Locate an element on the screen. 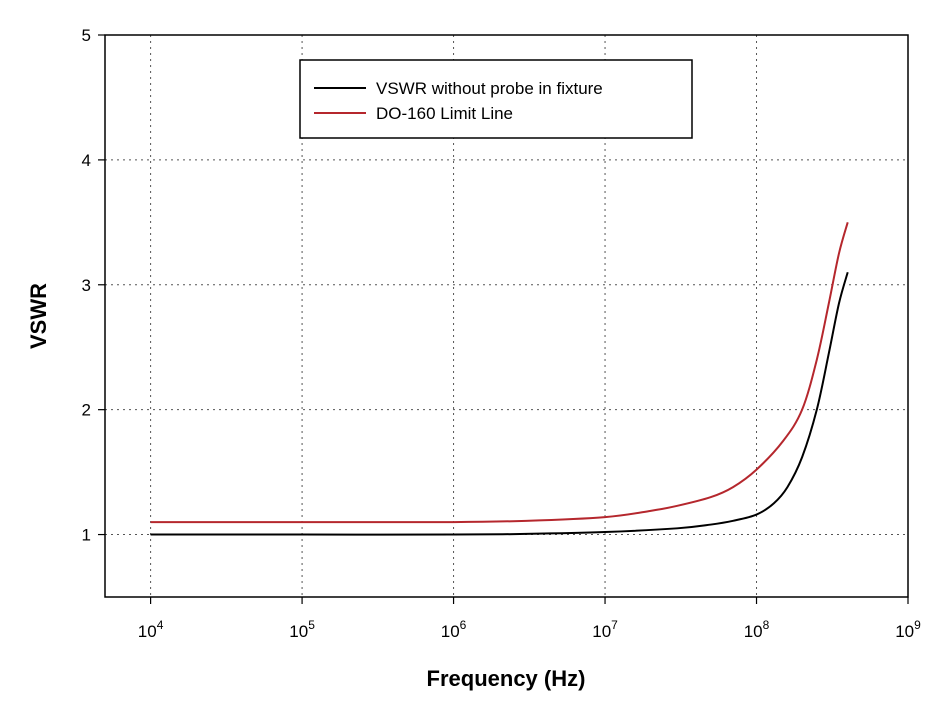 The height and width of the screenshot is (704, 949). legend-label-series-0: VSWR without probe in fixture is located at coordinates (489, 88).